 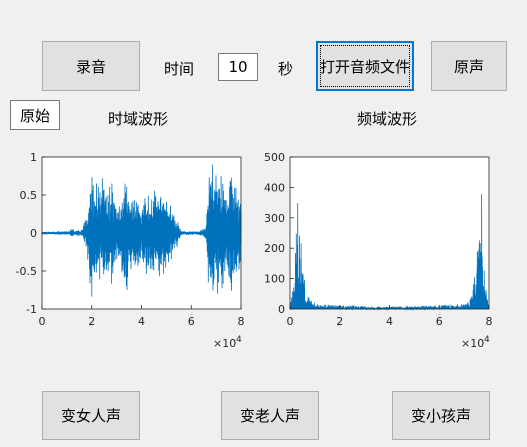 I want to click on record-button-label: 录音, so click(x=90, y=66).